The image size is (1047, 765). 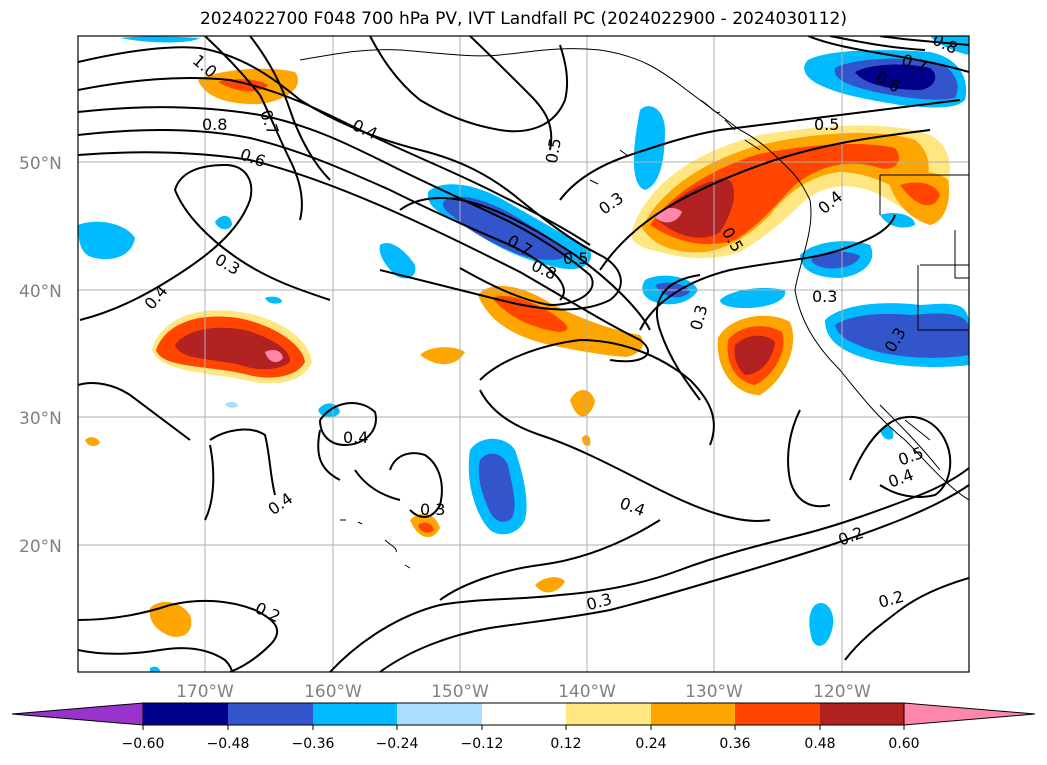 What do you see at coordinates (77, 714) in the screenshot?
I see `colorbar-extend-low` at bounding box center [77, 714].